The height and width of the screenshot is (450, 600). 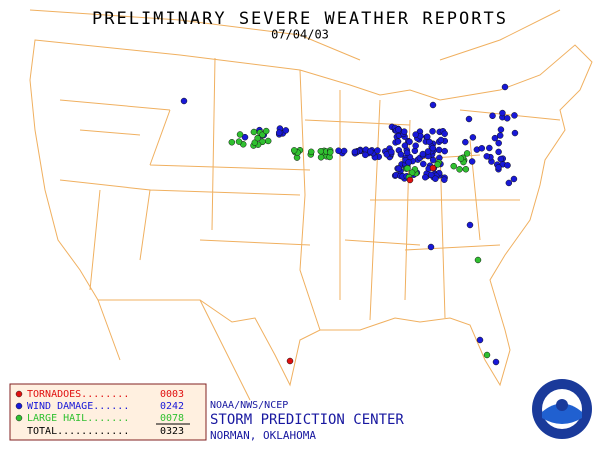 I want to click on center: STORM PREDICTION CENTER, so click(x=307, y=420).